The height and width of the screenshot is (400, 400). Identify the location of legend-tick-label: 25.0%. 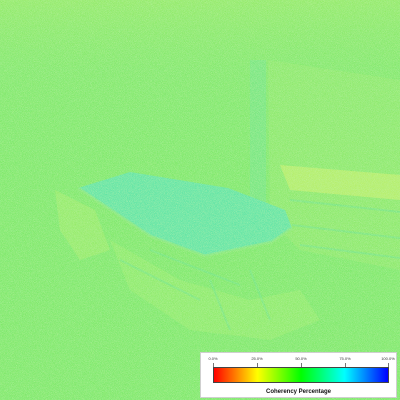
(257, 358).